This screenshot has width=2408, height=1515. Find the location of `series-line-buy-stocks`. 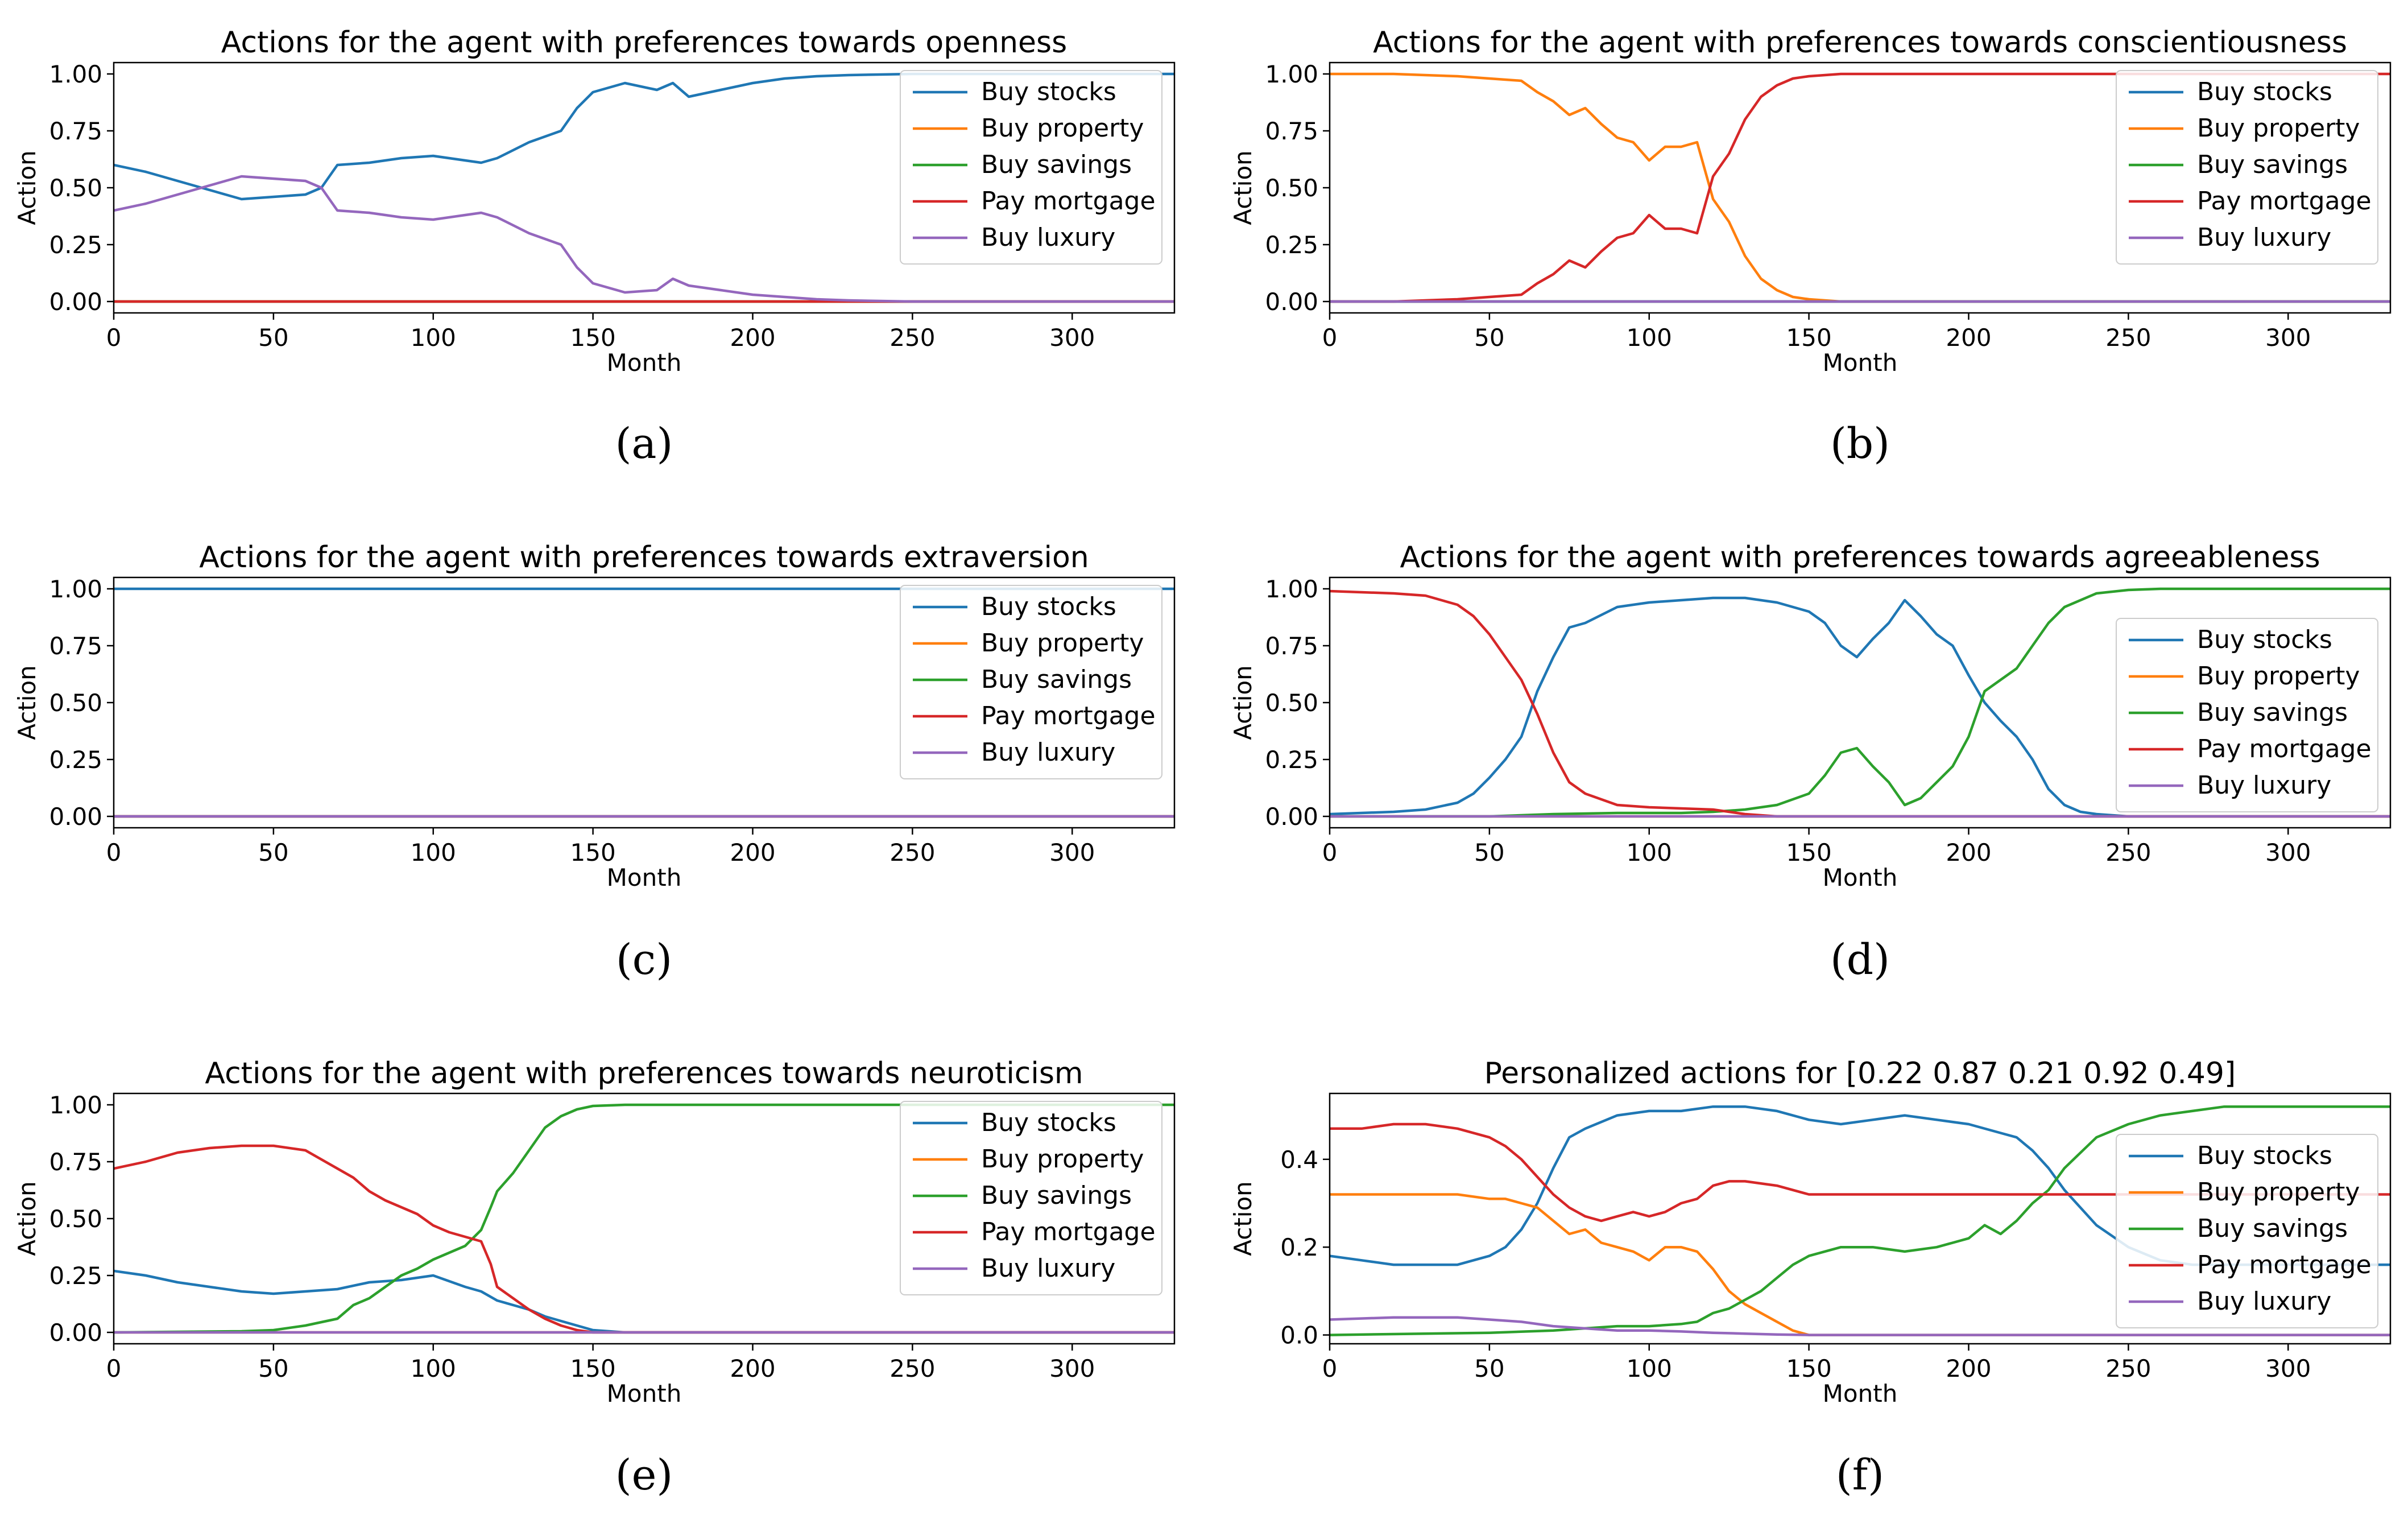

series-line-buy-stocks is located at coordinates (644, 1301).